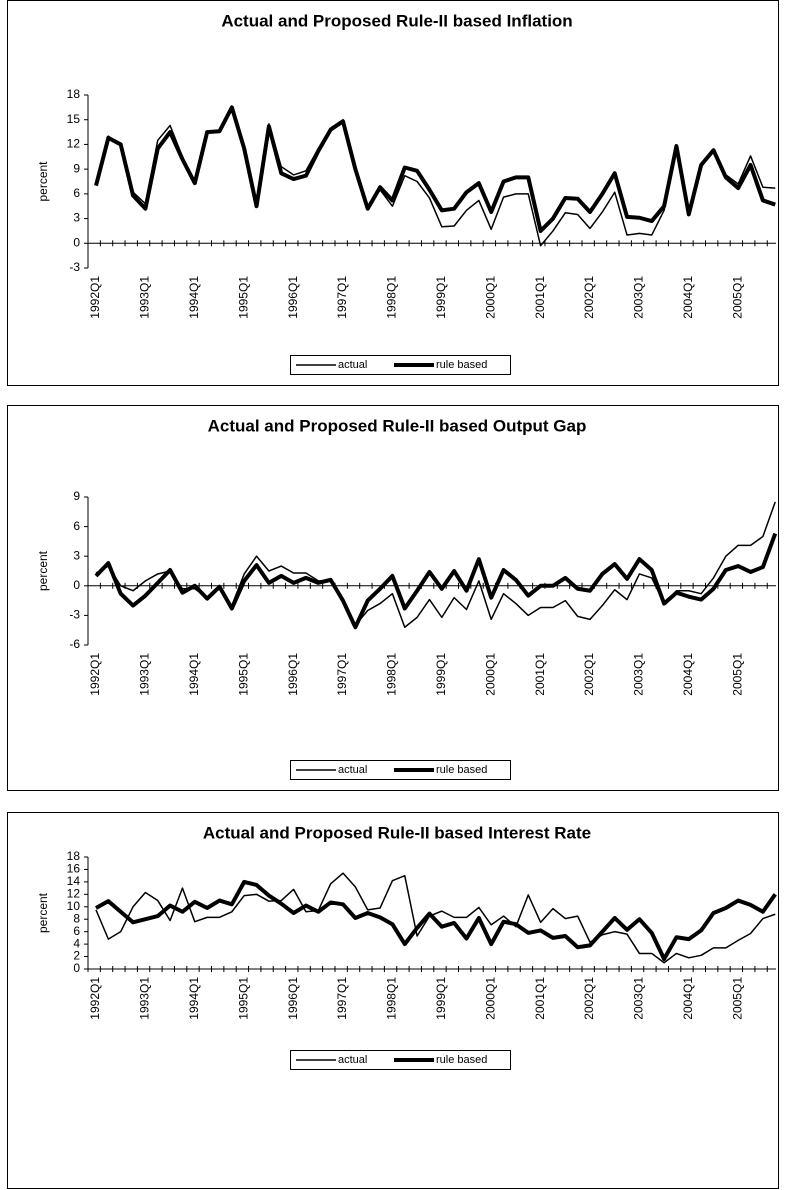 This screenshot has height=1190, width=786. What do you see at coordinates (76, 956) in the screenshot?
I see `y-tick-label: 2` at bounding box center [76, 956].